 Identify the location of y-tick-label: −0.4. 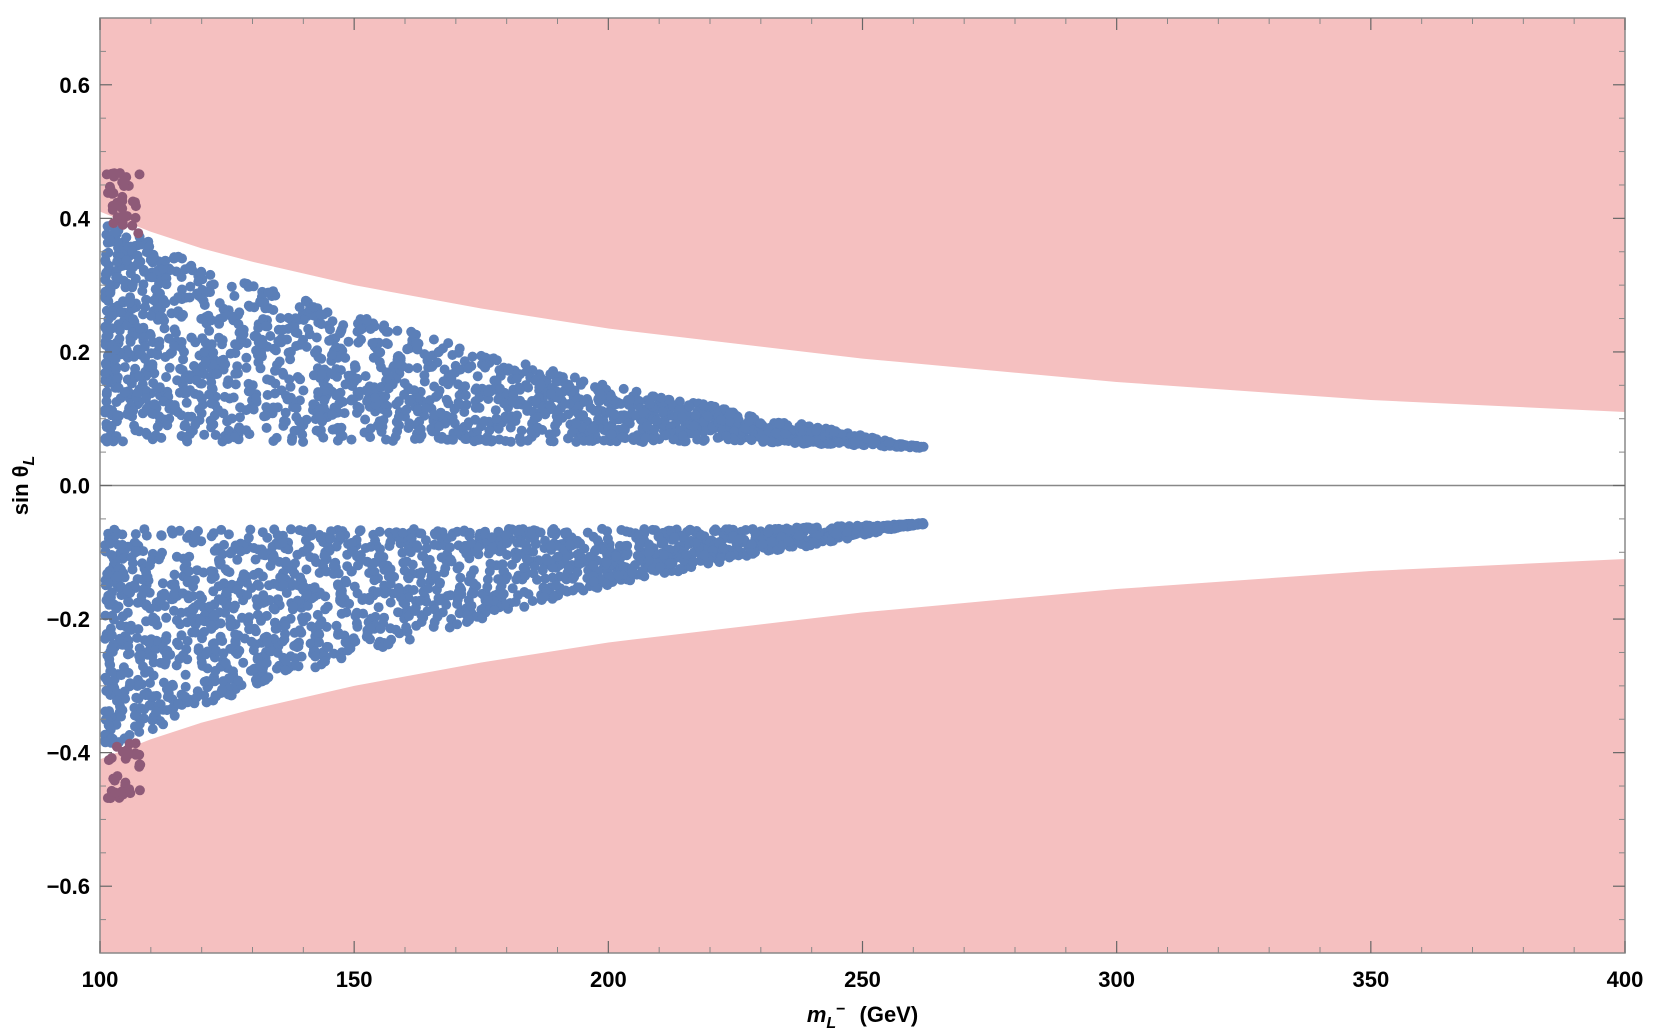
(69, 753).